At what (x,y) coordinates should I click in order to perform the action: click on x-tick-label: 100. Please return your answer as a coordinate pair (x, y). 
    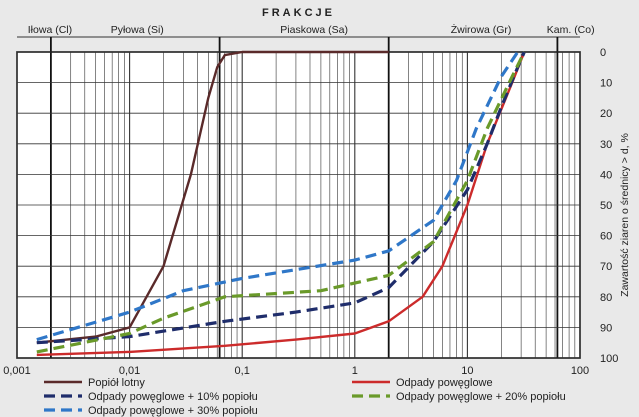
    Looking at the image, I should click on (580, 371).